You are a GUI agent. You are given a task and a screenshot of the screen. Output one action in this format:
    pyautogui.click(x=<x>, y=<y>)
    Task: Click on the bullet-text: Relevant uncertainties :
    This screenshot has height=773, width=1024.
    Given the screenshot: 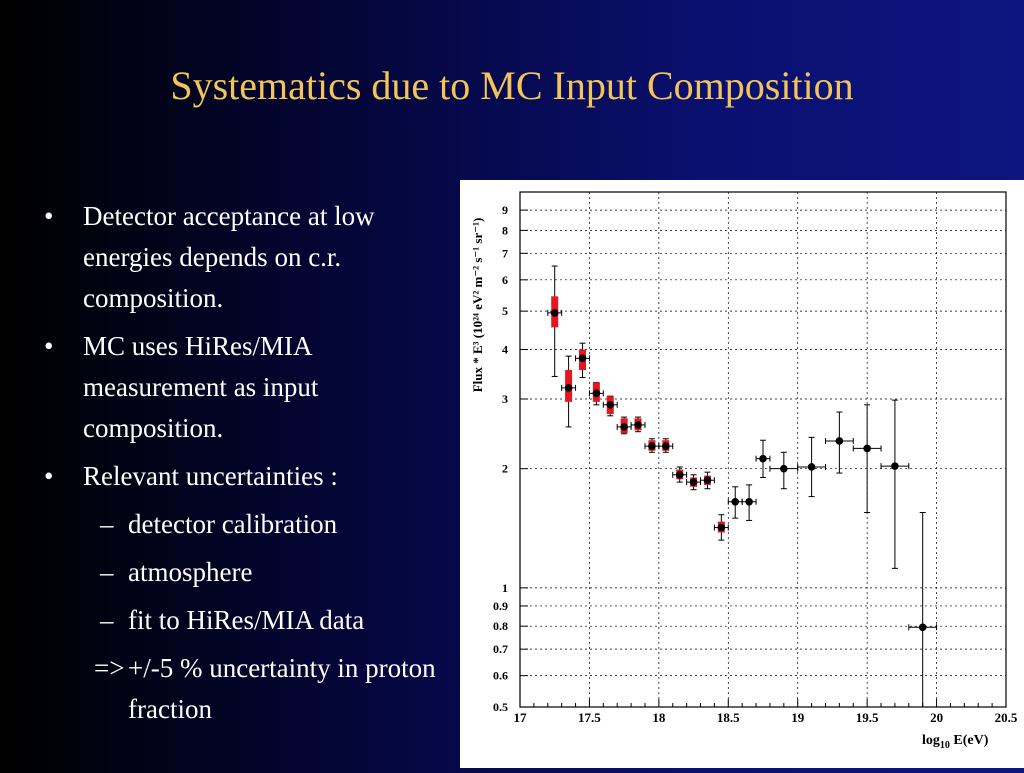 What is the action you would take?
    pyautogui.click(x=210, y=476)
    